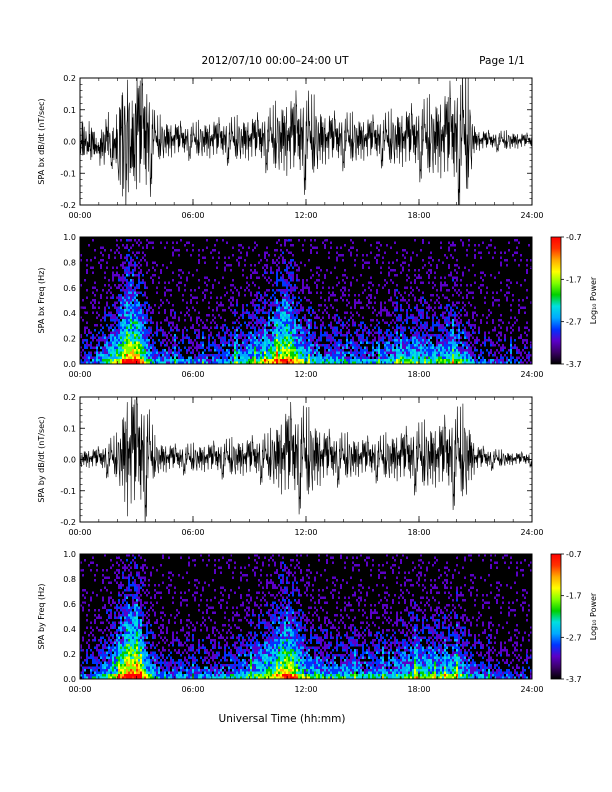 The width and height of the screenshot is (612, 792). I want to click on y-axis-label: SPA by dB/dt (nT/sec), so click(41, 459).